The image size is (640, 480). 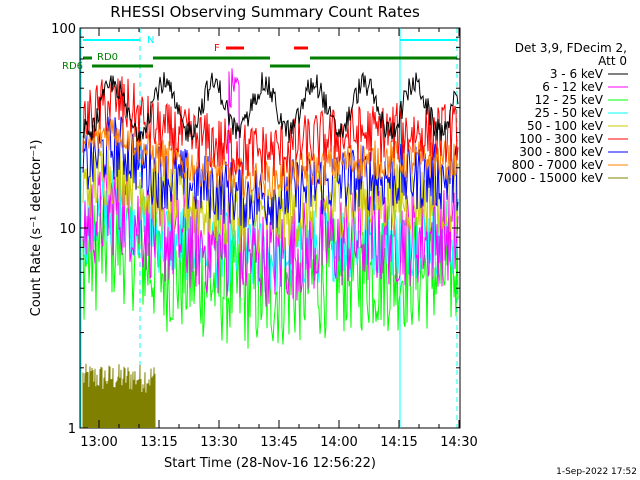 I want to click on flare-label: F, so click(x=217, y=48).